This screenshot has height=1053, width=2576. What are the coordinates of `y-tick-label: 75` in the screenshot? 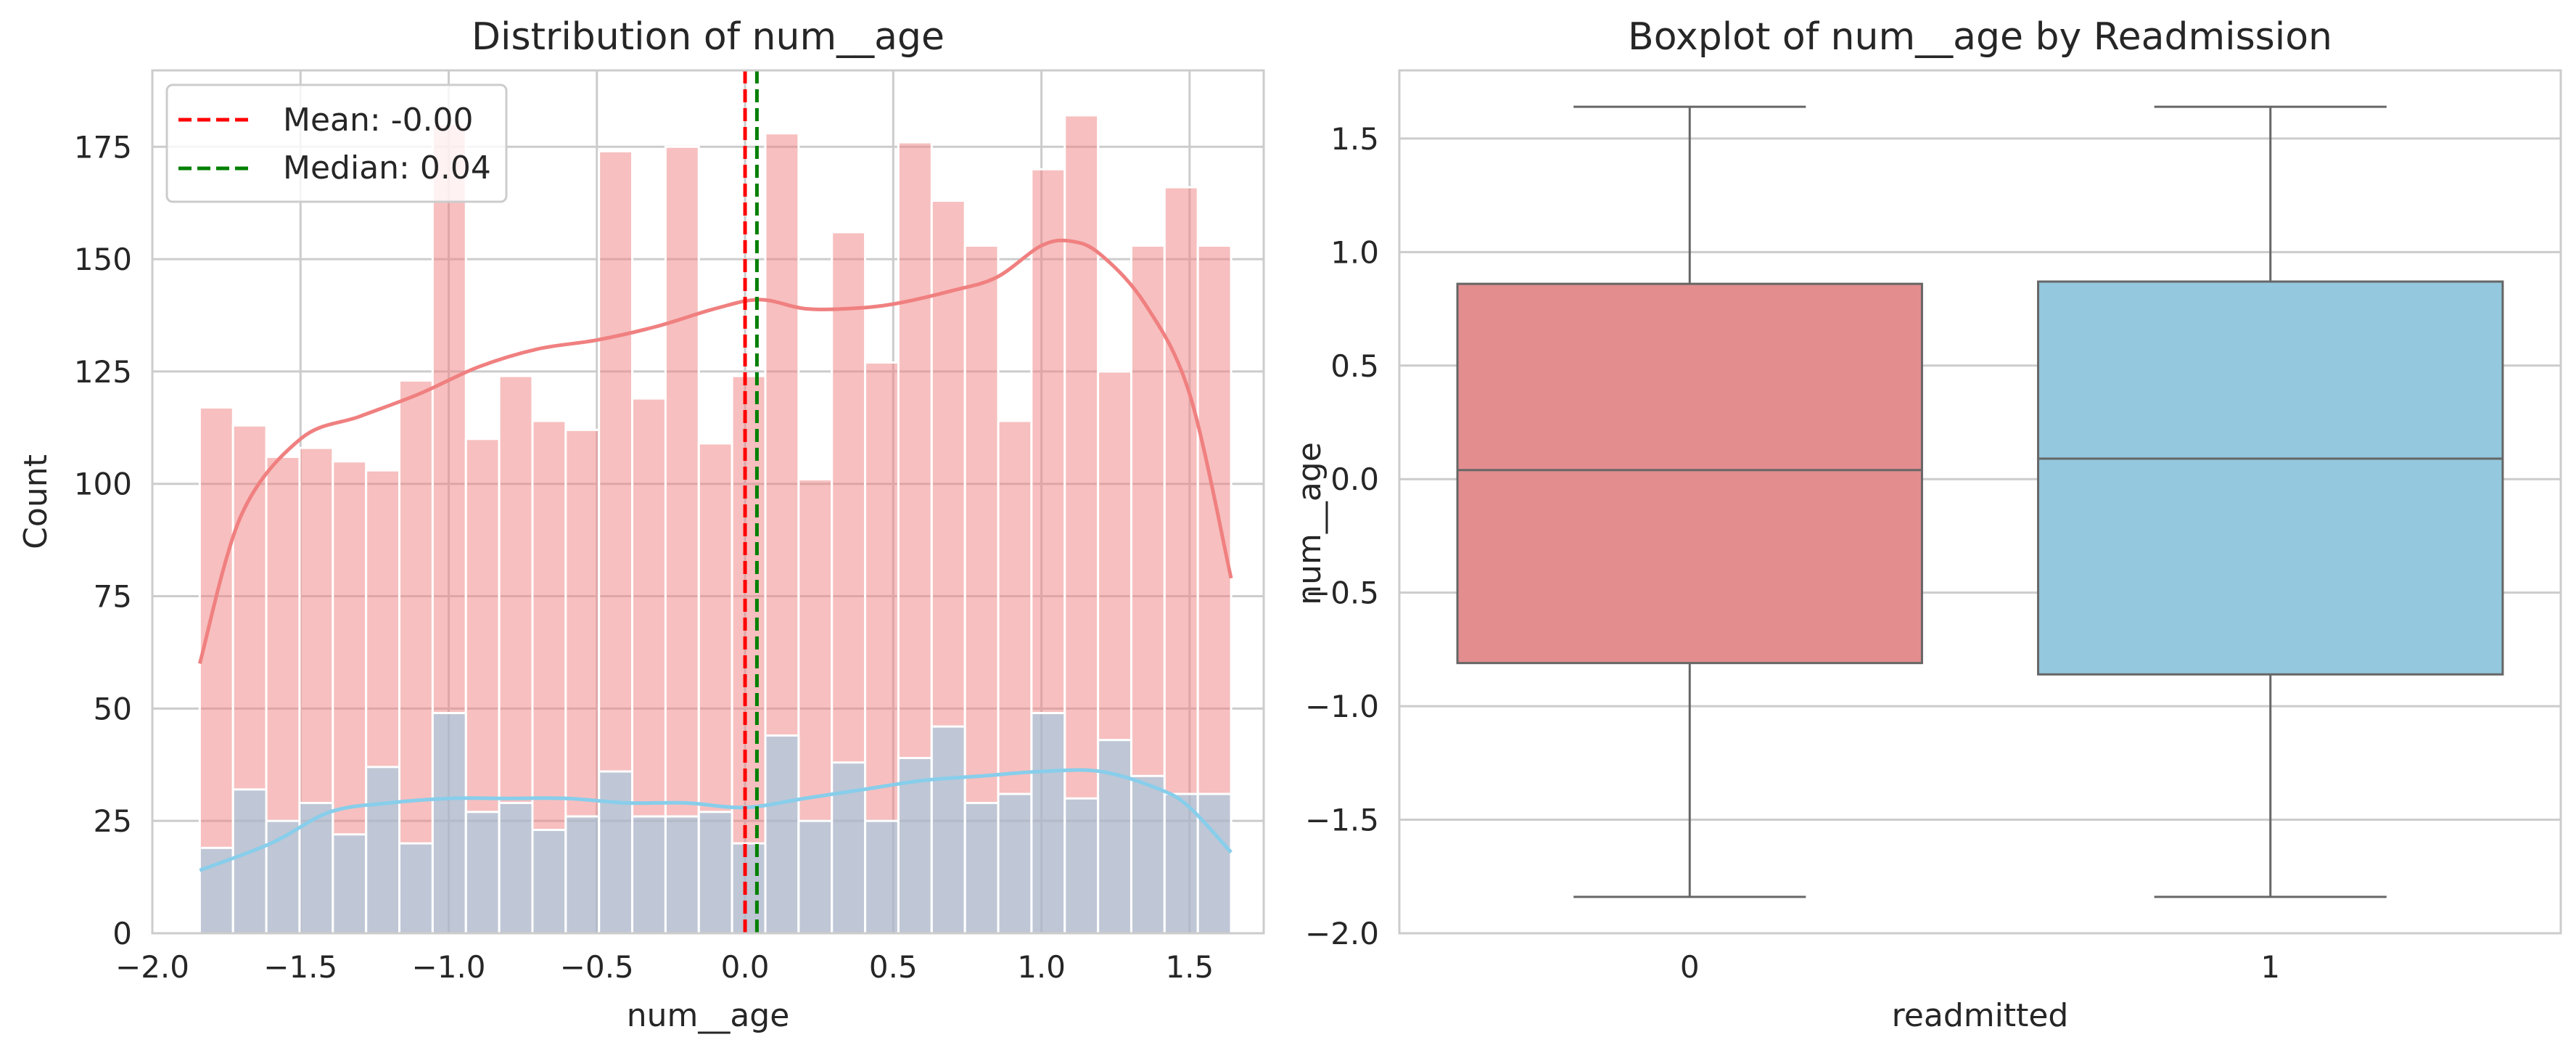 It's located at (113, 597).